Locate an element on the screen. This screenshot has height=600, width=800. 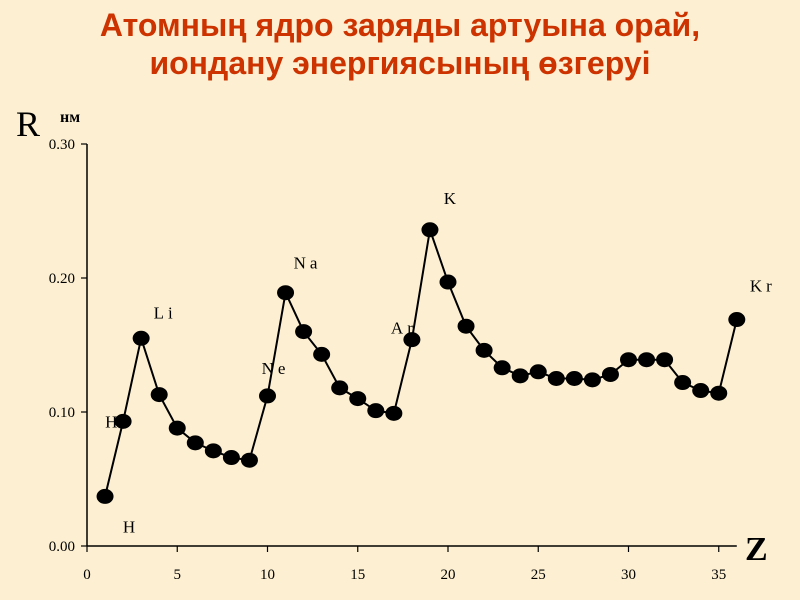
element-label: Kr is located at coordinates (763, 286).